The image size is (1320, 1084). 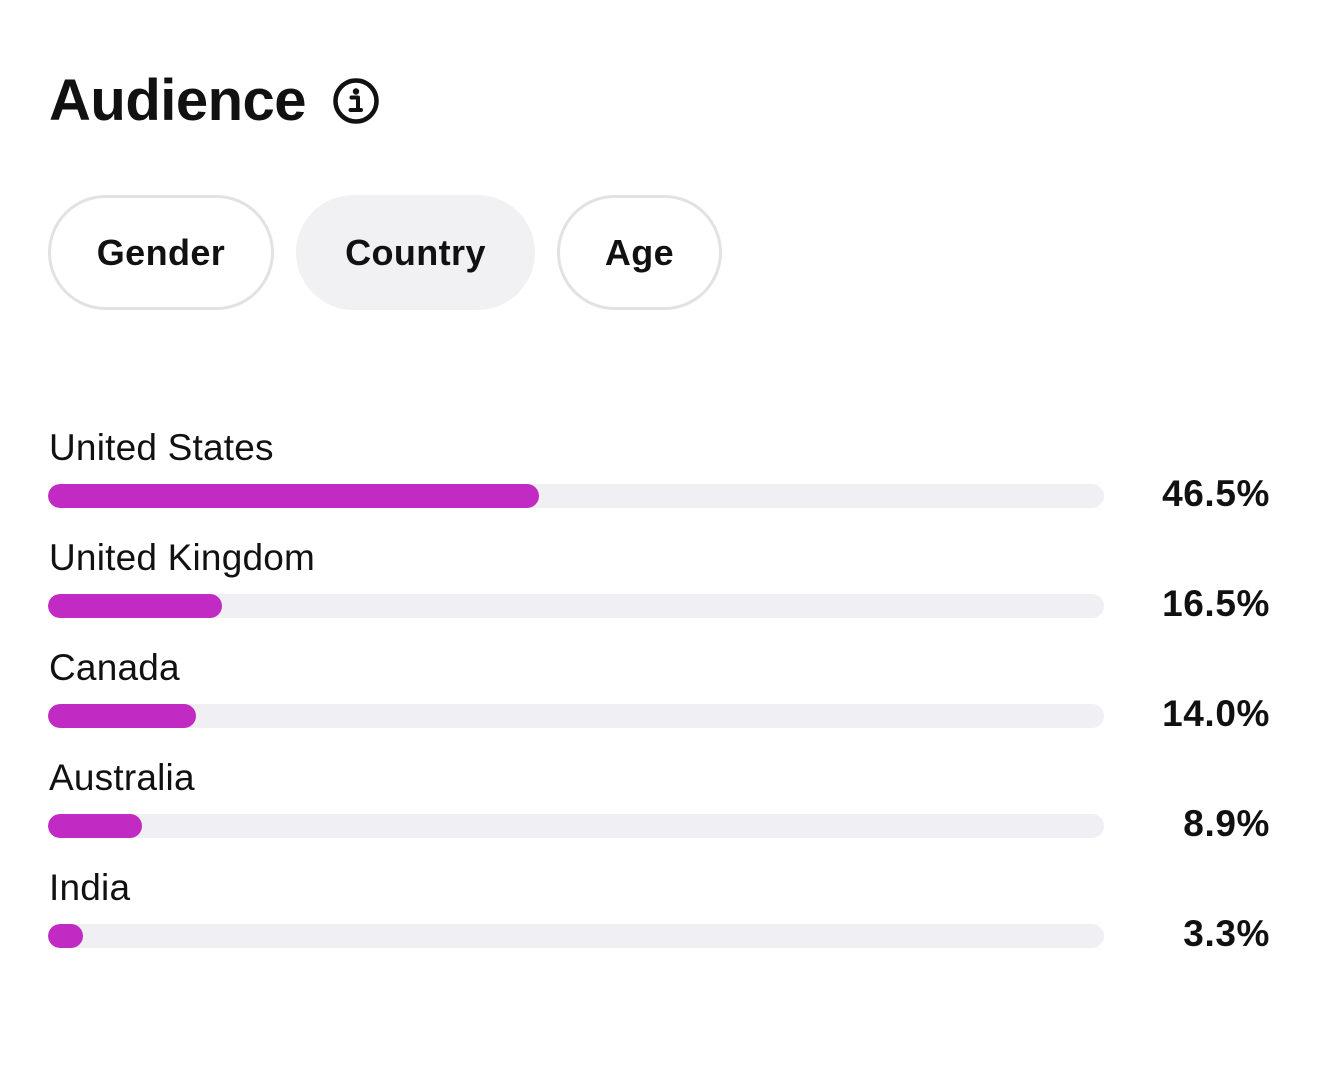 I want to click on country-percentage: 8.9%, so click(x=1226, y=823).